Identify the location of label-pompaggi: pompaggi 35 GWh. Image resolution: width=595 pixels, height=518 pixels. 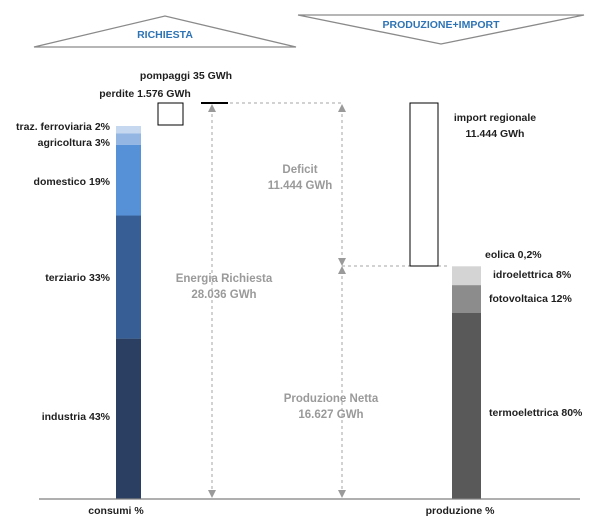
(186, 76).